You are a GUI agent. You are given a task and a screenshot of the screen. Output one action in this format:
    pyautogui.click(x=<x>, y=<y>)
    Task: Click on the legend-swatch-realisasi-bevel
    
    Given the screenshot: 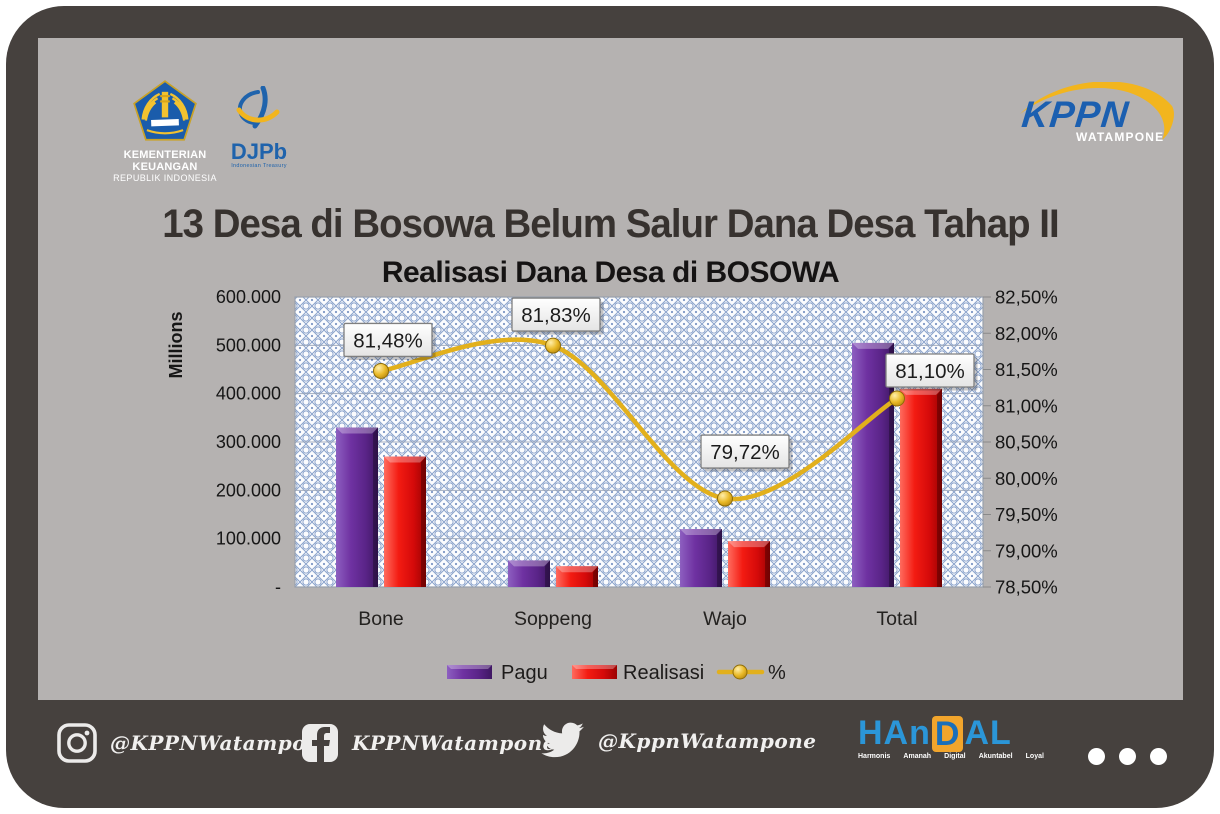 What is the action you would take?
    pyautogui.click(x=594, y=667)
    